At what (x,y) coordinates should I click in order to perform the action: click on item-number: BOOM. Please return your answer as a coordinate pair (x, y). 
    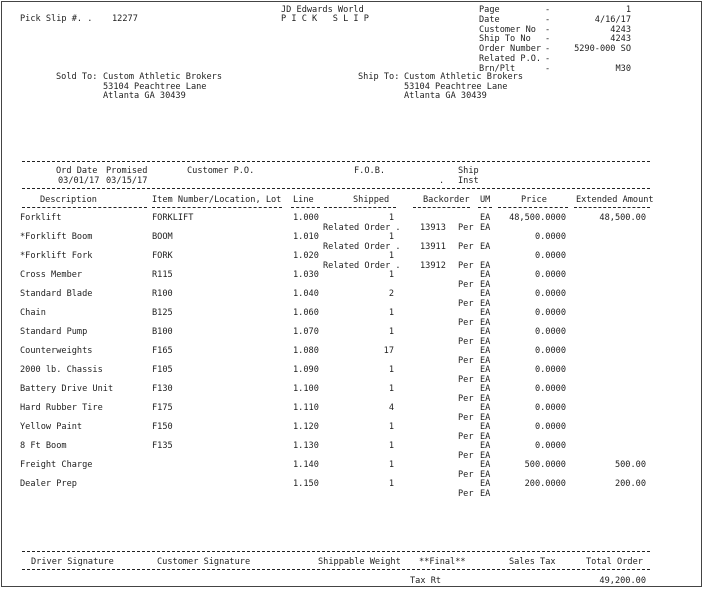
    Looking at the image, I should click on (162, 237).